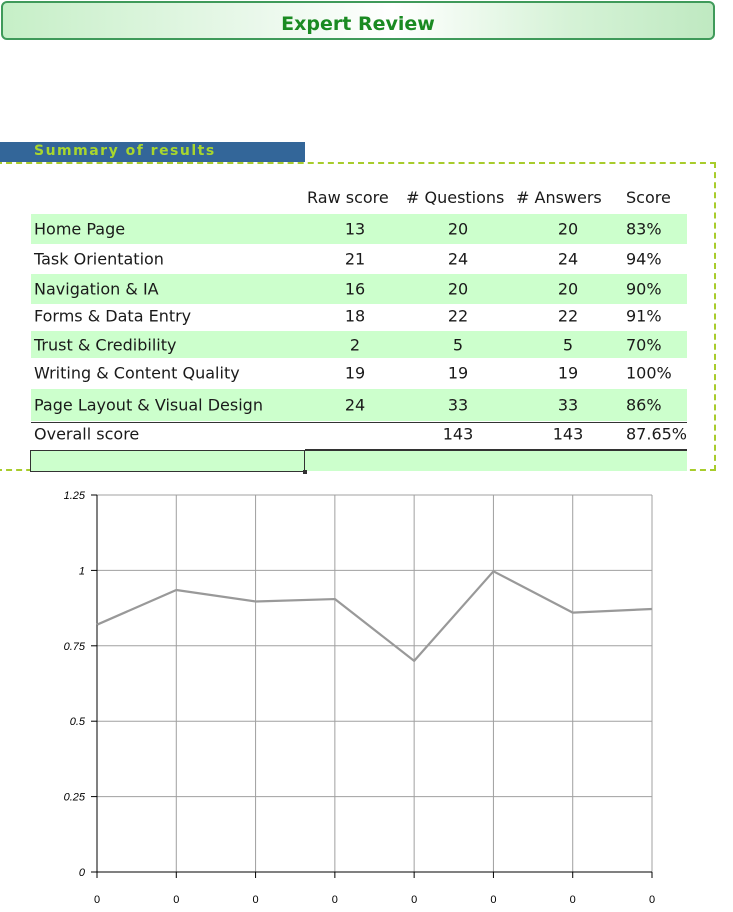  What do you see at coordinates (644, 289) in the screenshot?
I see `row-score: 90%` at bounding box center [644, 289].